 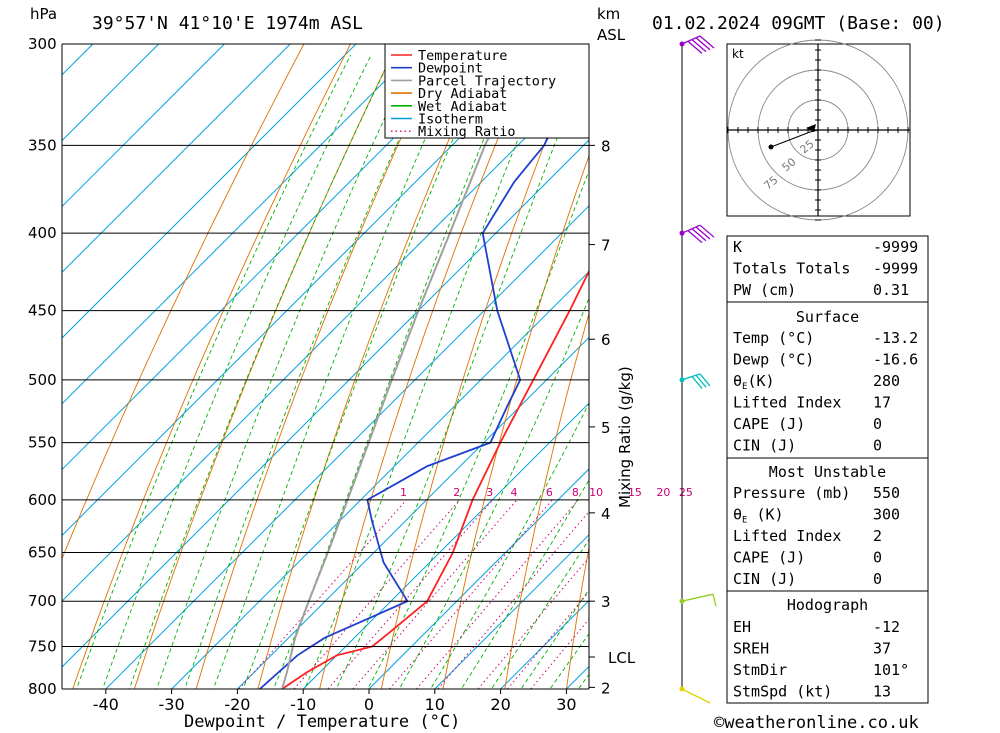 I want to click on x-tick-label: 30, so click(x=566, y=704).